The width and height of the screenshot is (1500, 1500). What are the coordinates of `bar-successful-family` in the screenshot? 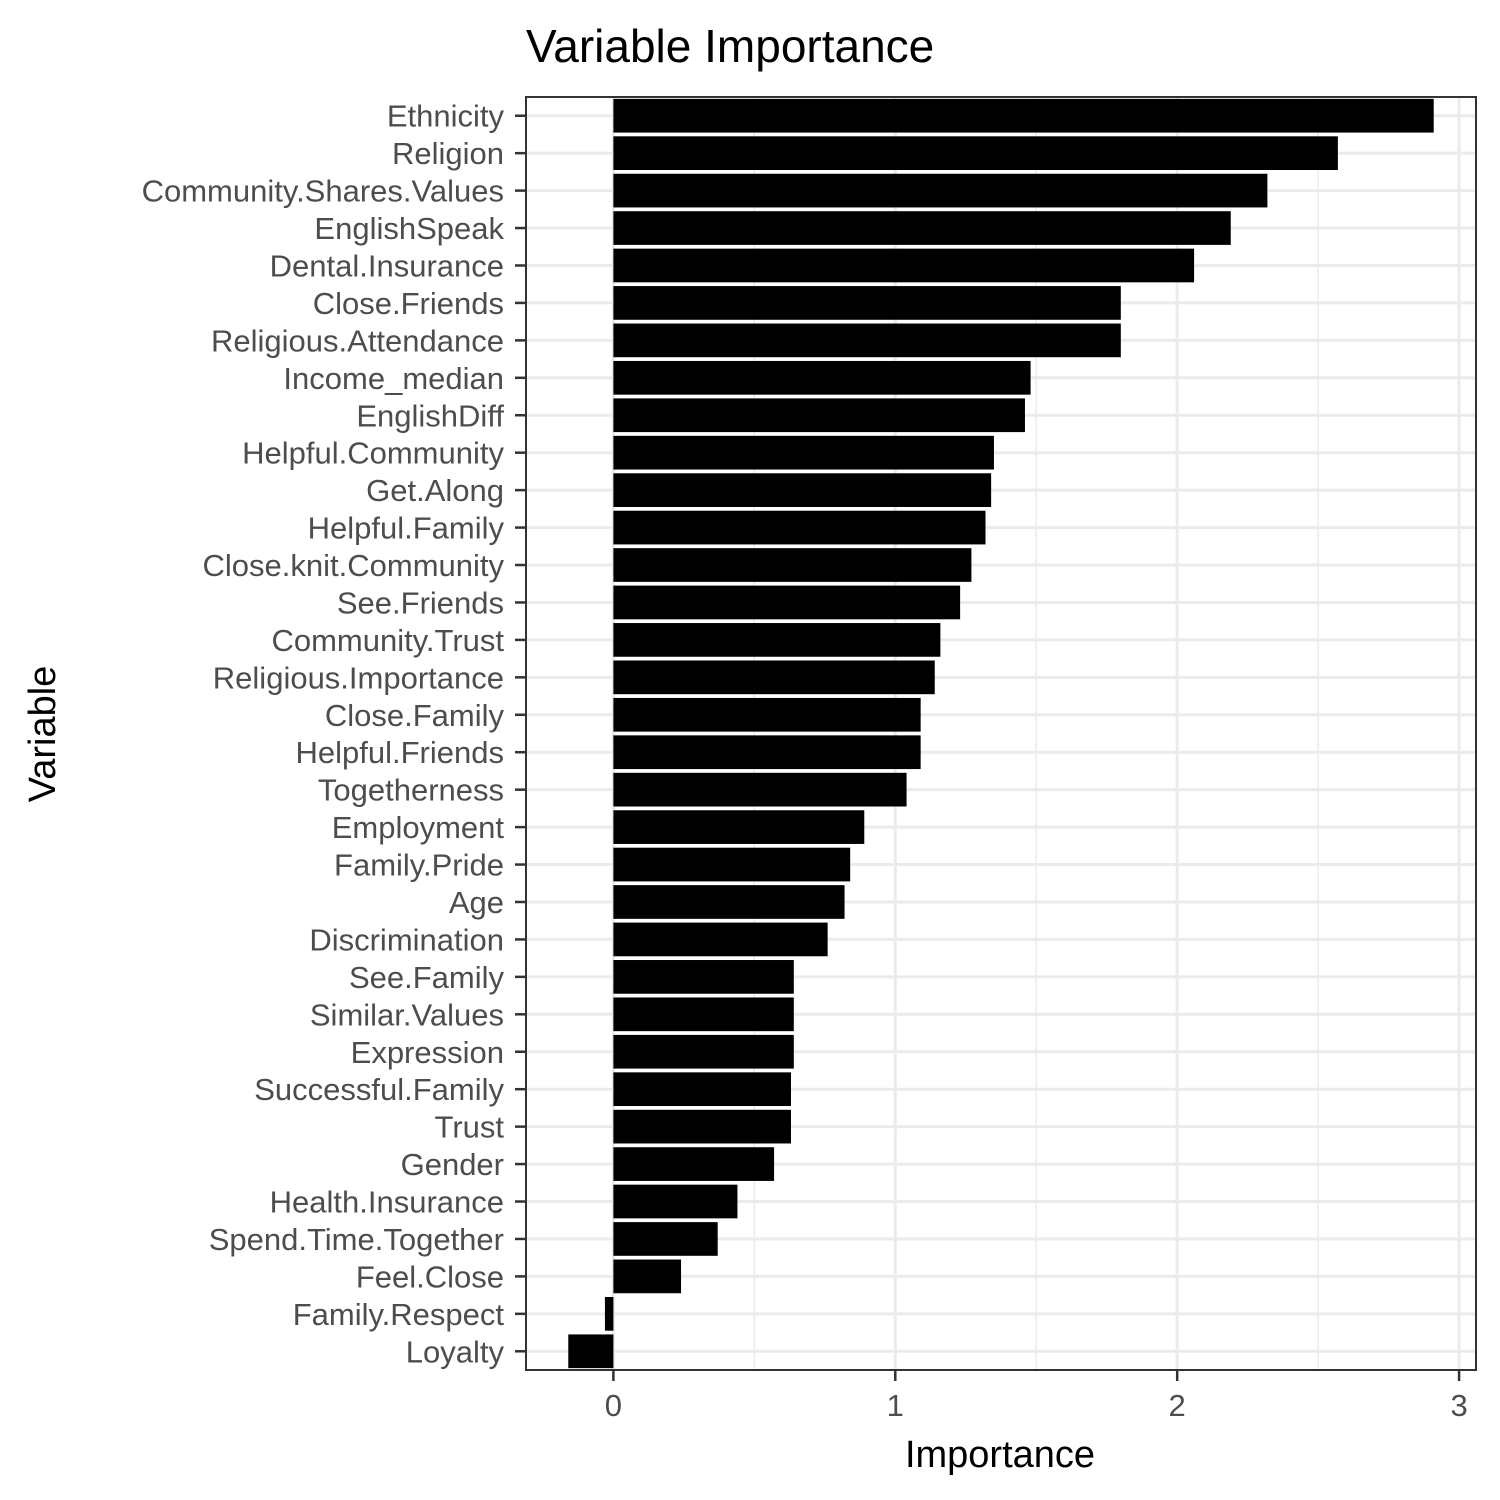 It's located at (702, 1089).